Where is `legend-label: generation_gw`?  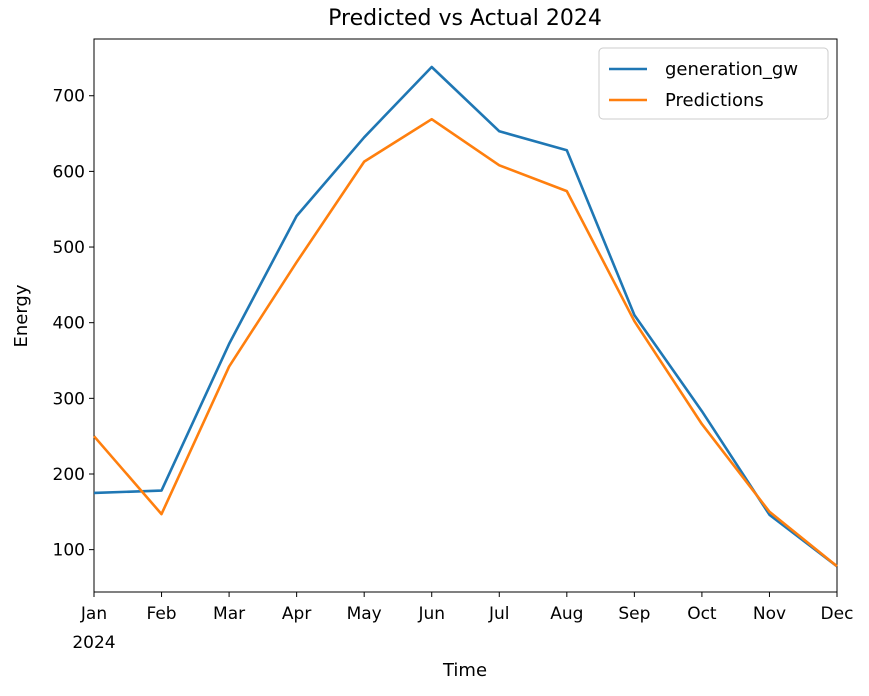 legend-label: generation_gw is located at coordinates (731, 69).